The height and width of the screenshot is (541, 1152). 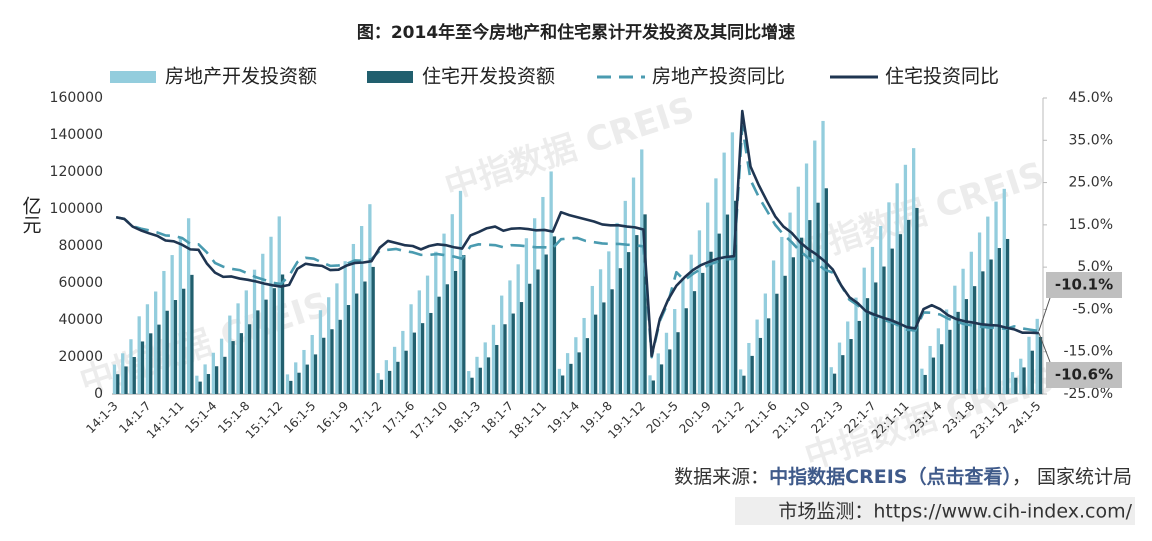 I want to click on y-tick-label: 60000, so click(x=80, y=283).